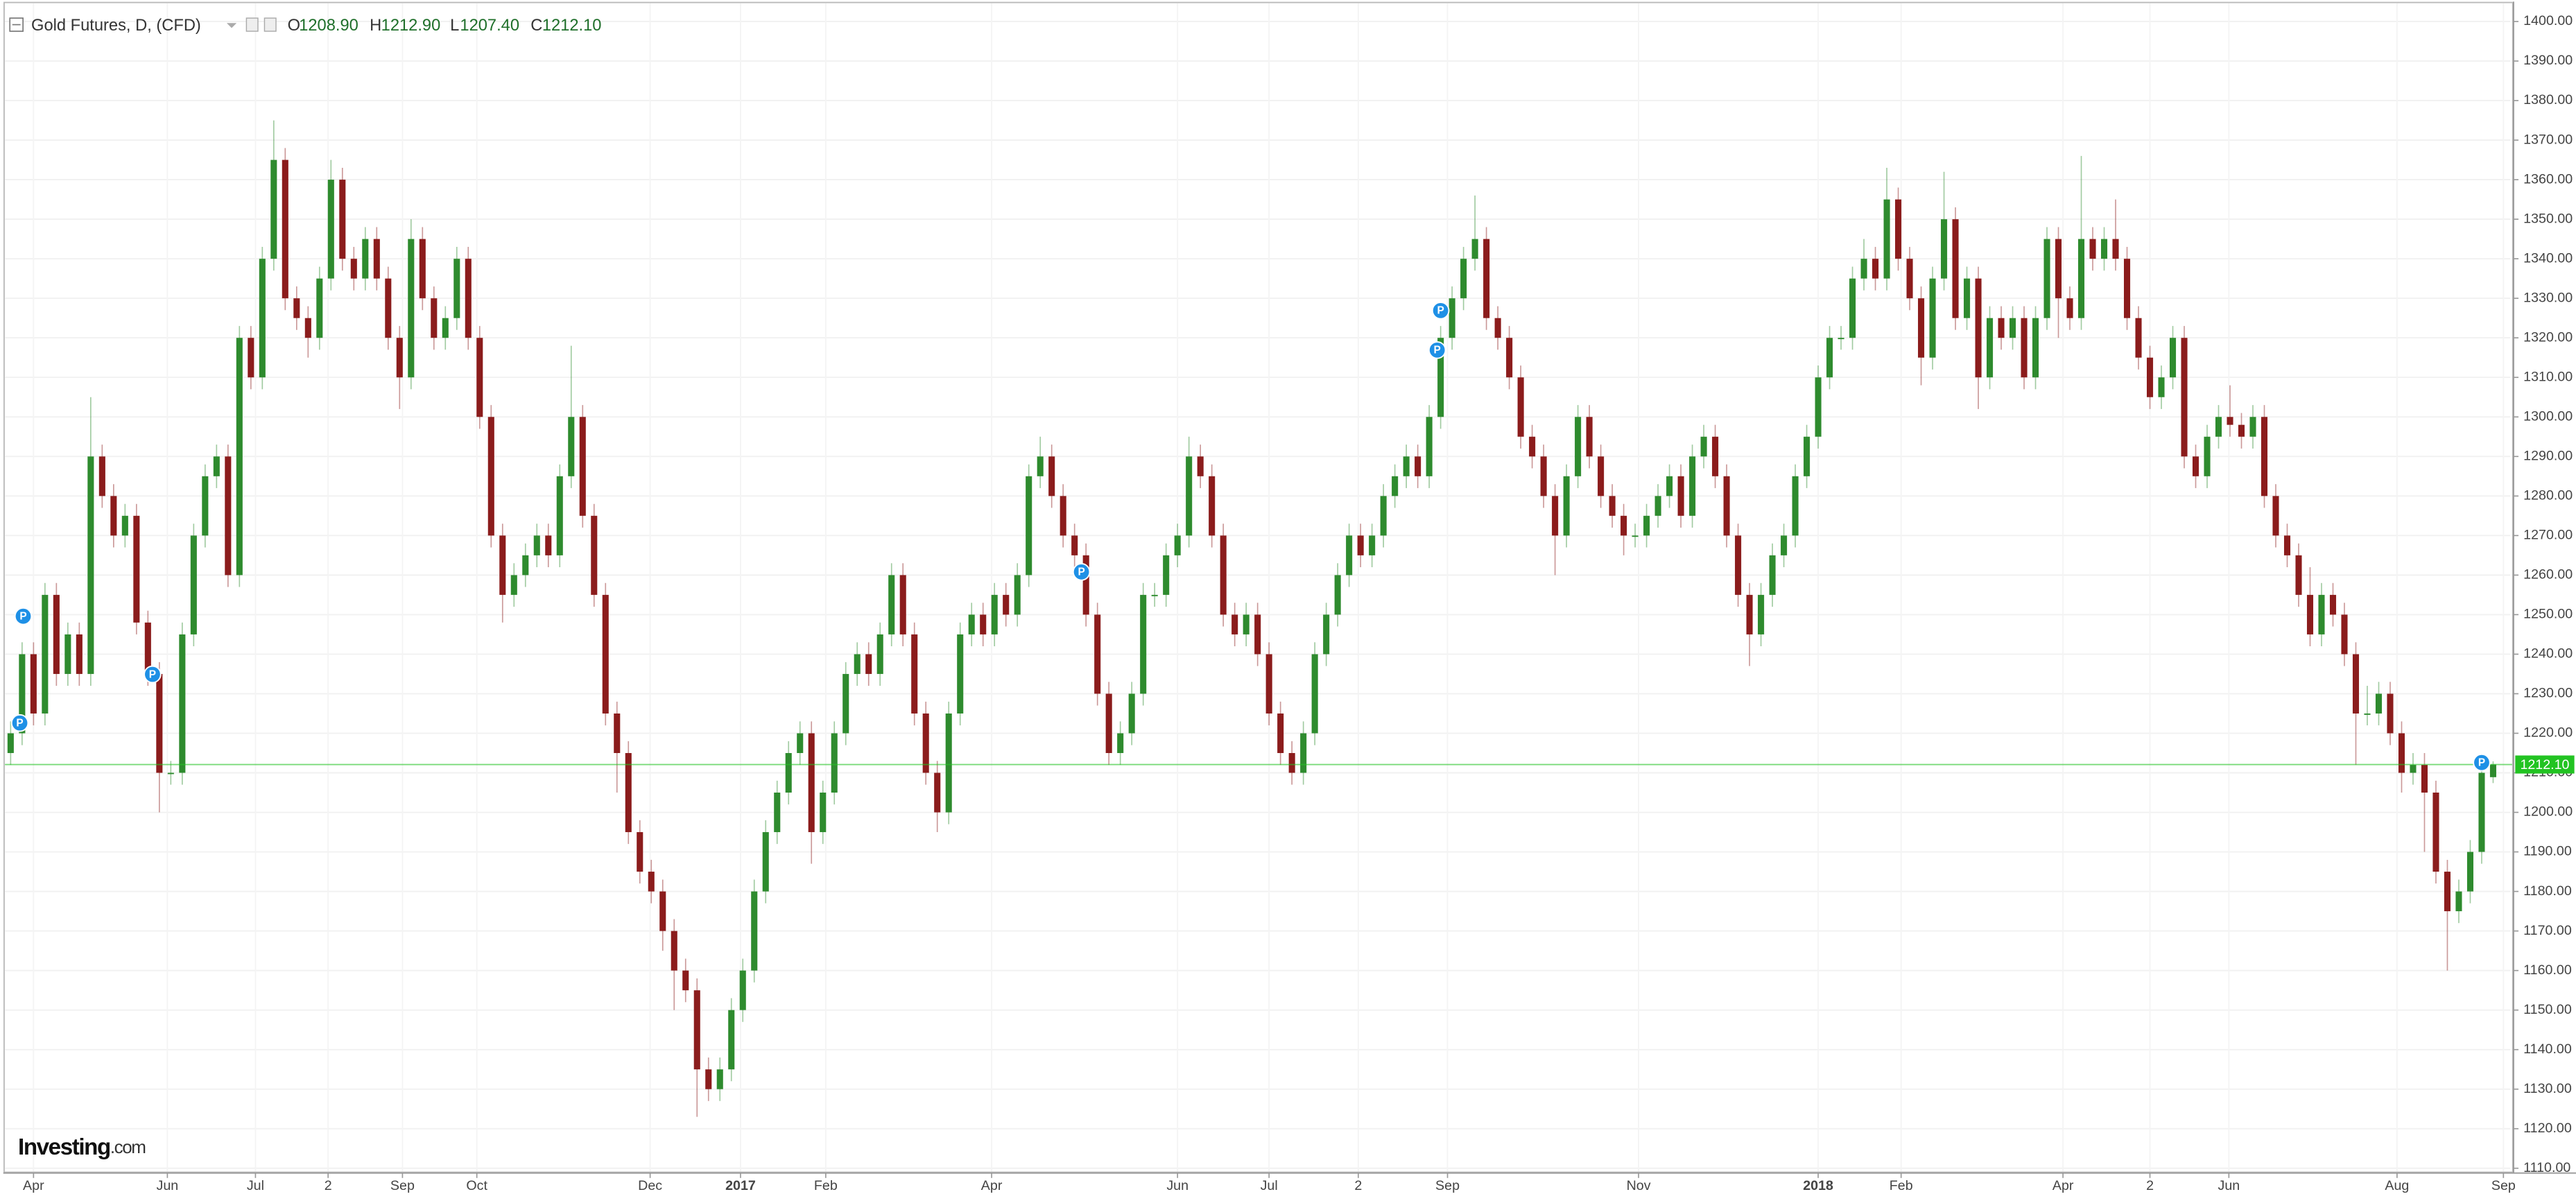  I want to click on y-tick-label: 1170.00, so click(2547, 930).